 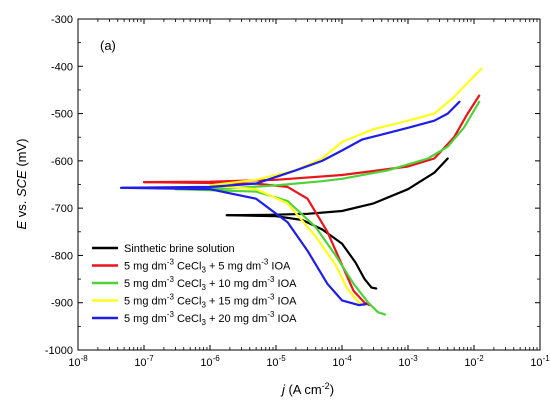 I want to click on y-tick-label: -600, so click(x=62, y=162).